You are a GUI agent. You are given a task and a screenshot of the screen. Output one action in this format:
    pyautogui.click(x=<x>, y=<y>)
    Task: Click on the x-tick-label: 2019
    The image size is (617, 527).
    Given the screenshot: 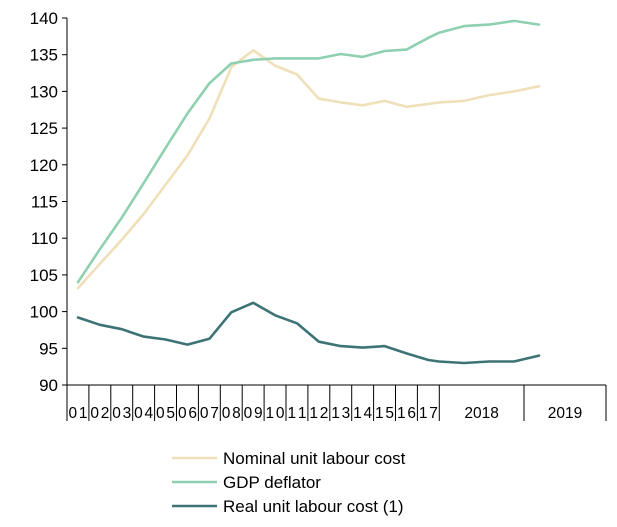 What is the action you would take?
    pyautogui.click(x=565, y=413)
    